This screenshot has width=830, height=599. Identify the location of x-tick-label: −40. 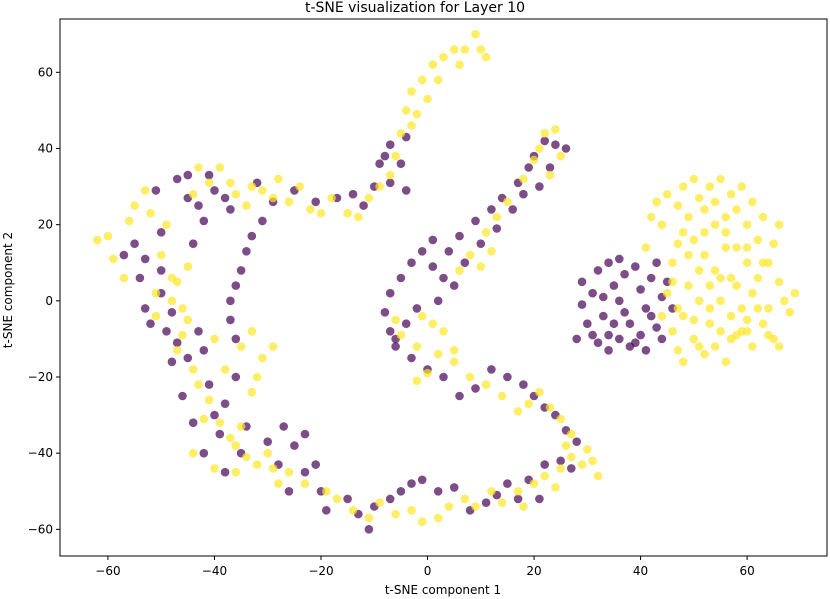
(214, 571).